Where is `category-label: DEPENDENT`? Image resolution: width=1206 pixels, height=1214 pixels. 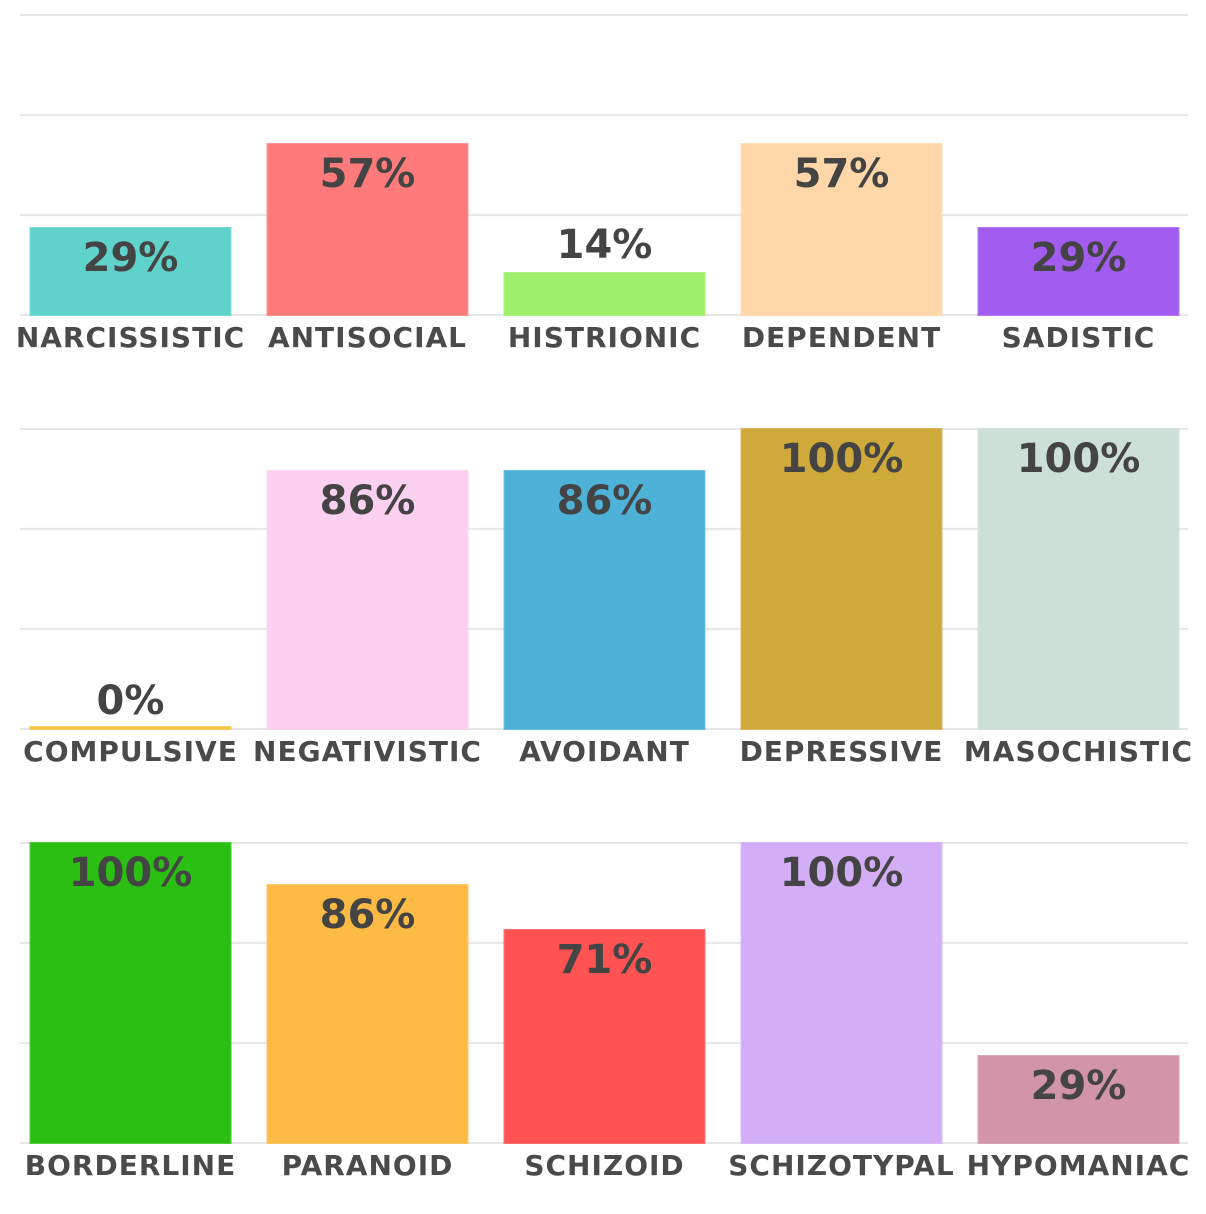
category-label: DEPENDENT is located at coordinates (841, 337).